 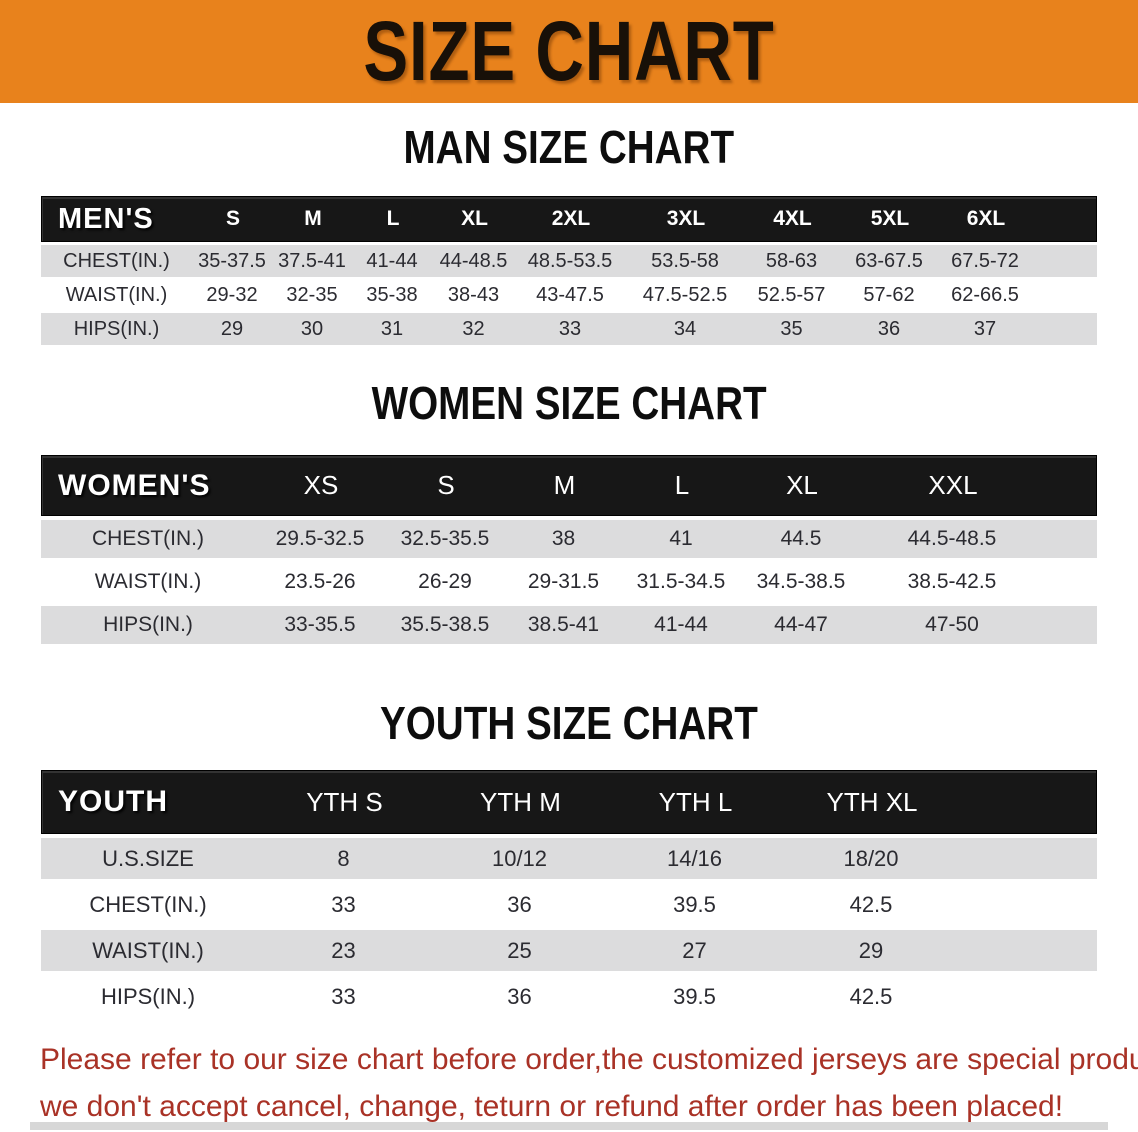 What do you see at coordinates (801, 581) in the screenshot?
I see `size-cell: 34.5-38.5` at bounding box center [801, 581].